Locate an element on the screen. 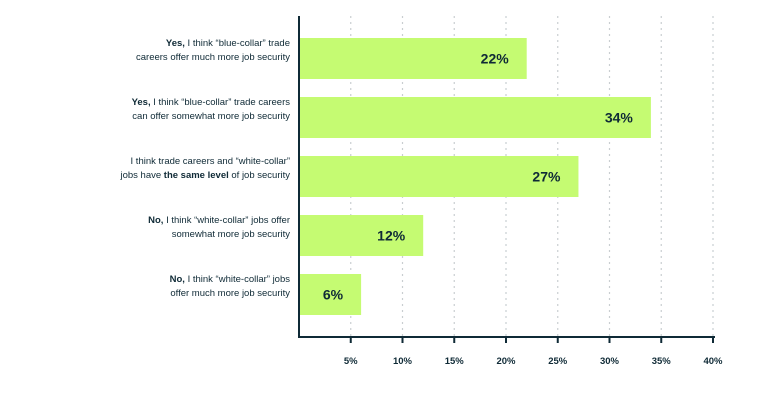 This screenshot has height=420, width=760. data-label: 12% is located at coordinates (391, 236).